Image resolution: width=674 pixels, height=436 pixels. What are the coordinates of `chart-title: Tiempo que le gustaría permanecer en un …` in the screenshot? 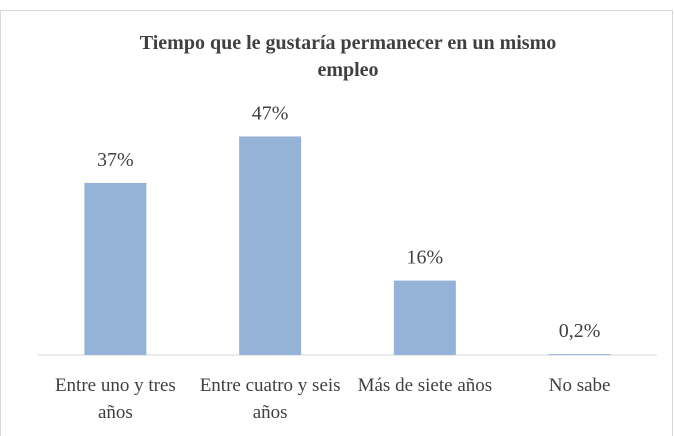 It's located at (348, 56).